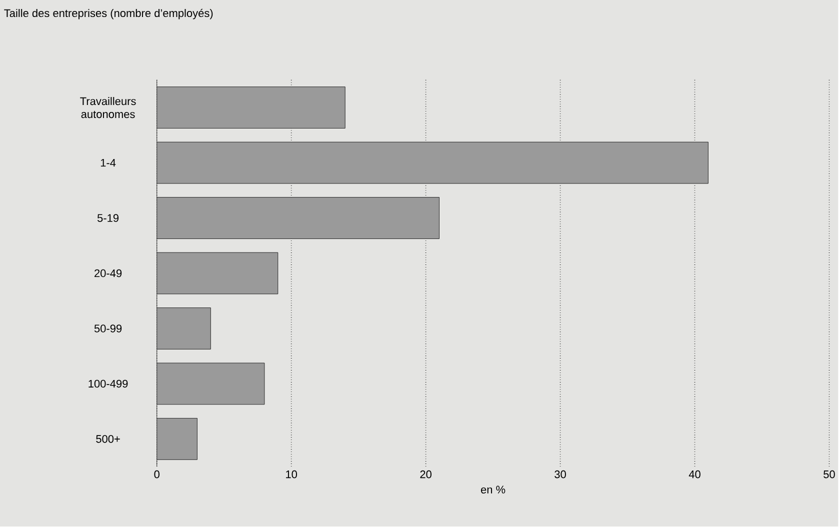 This screenshot has height=527, width=839. Describe the element at coordinates (694, 474) in the screenshot. I see `x-tick-label: 40` at that location.